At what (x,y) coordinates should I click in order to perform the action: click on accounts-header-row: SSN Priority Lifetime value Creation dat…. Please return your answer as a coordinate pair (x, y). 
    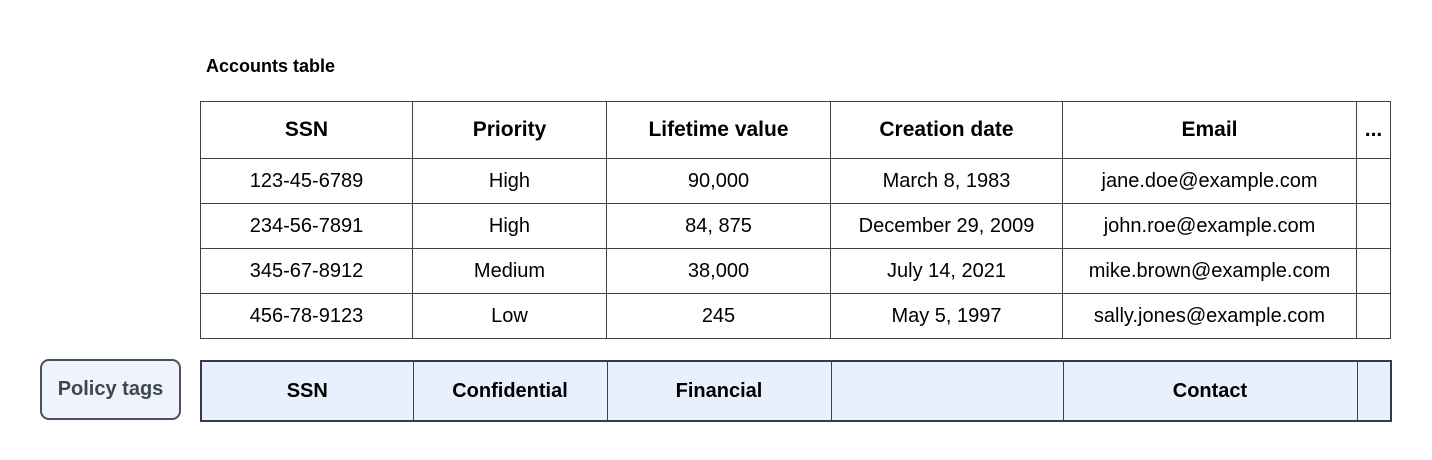
    Looking at the image, I should click on (795, 130).